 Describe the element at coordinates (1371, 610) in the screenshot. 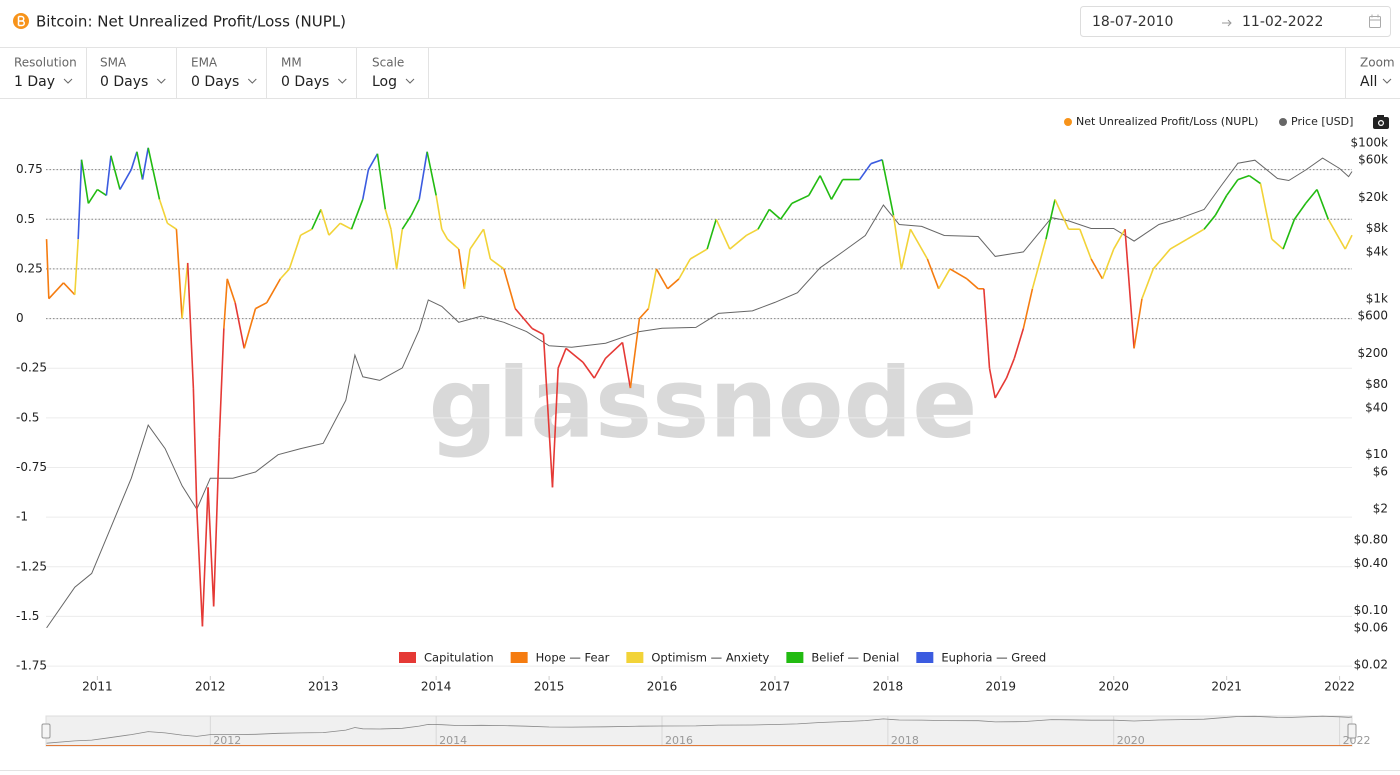

I see `y2-tick-label: $0.10` at that location.